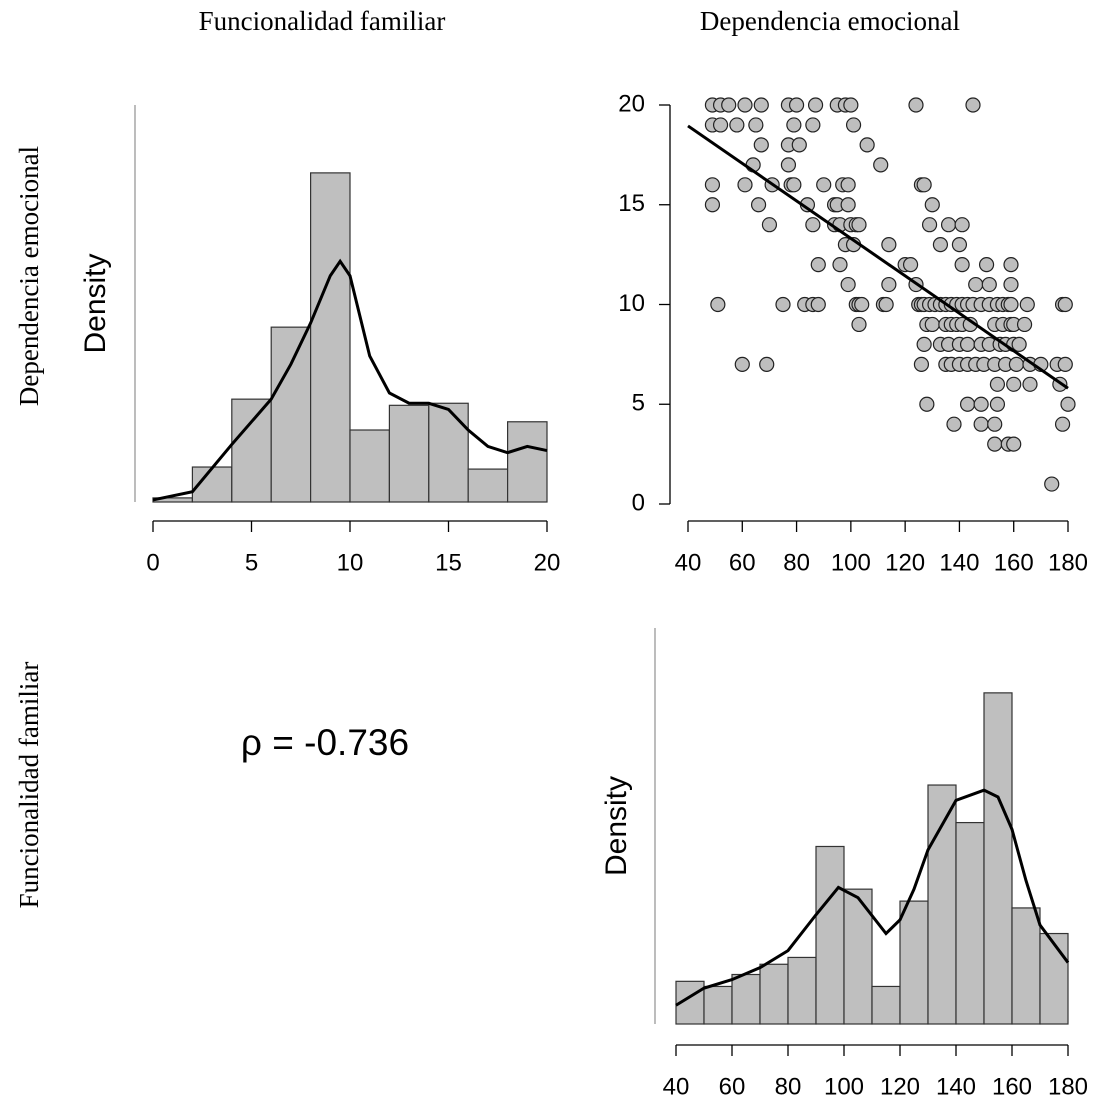 The width and height of the screenshot is (1101, 1103). I want to click on x-tick-label: 140, so click(956, 1086).